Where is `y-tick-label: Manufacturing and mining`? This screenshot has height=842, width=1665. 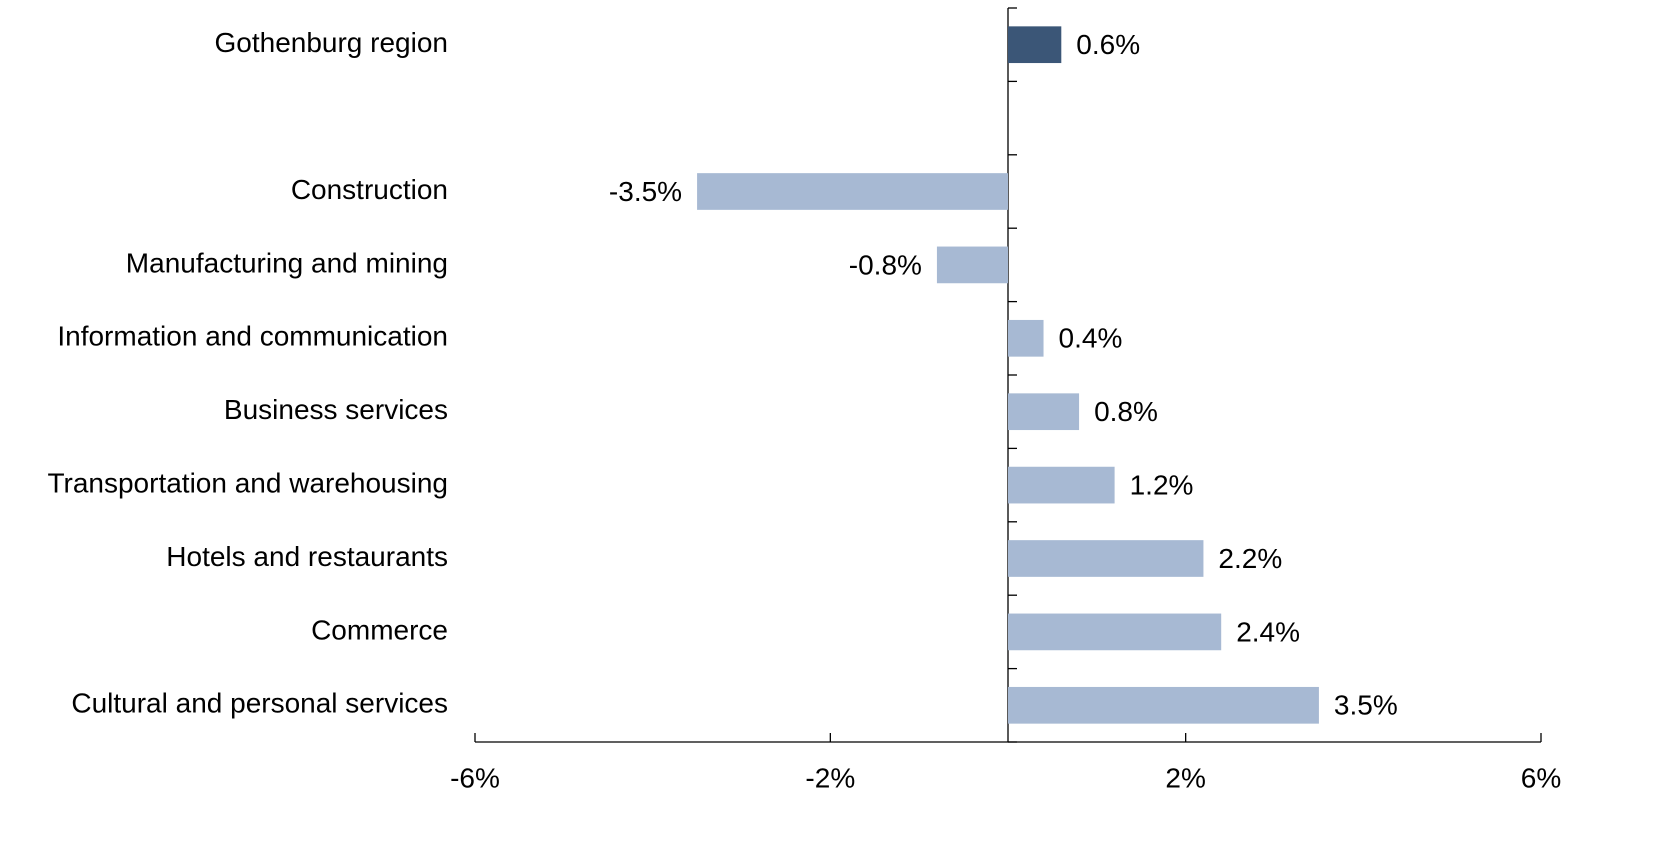
y-tick-label: Manufacturing and mining is located at coordinates (287, 262).